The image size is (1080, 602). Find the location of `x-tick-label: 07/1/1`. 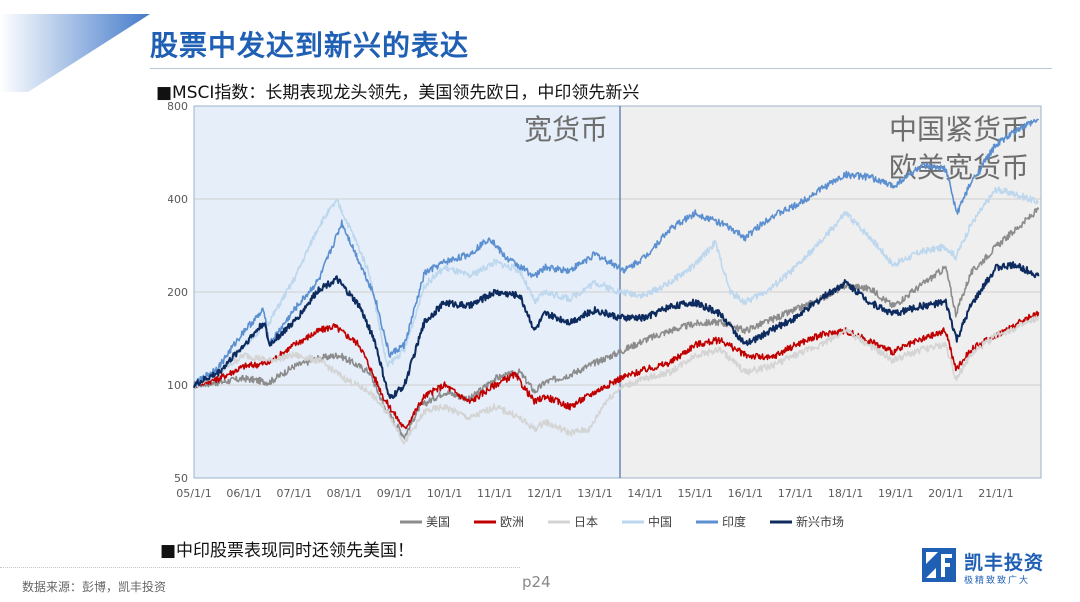

x-tick-label: 07/1/1 is located at coordinates (294, 493).